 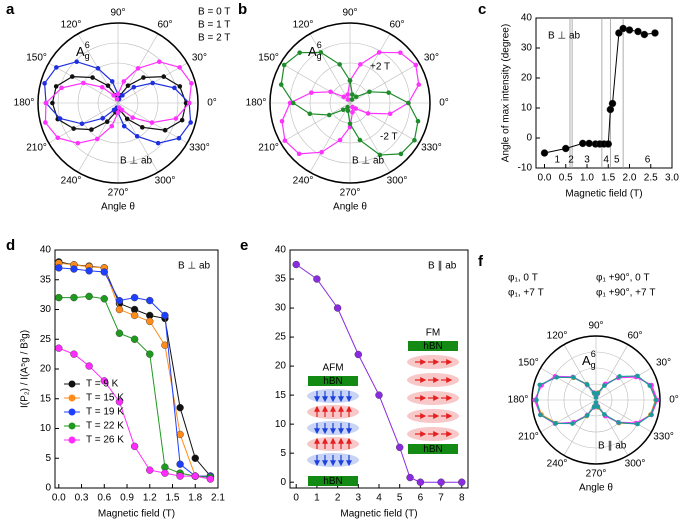 What do you see at coordinates (268, 148) in the screenshot?
I see `angle-tick-label: 210°` at bounding box center [268, 148].